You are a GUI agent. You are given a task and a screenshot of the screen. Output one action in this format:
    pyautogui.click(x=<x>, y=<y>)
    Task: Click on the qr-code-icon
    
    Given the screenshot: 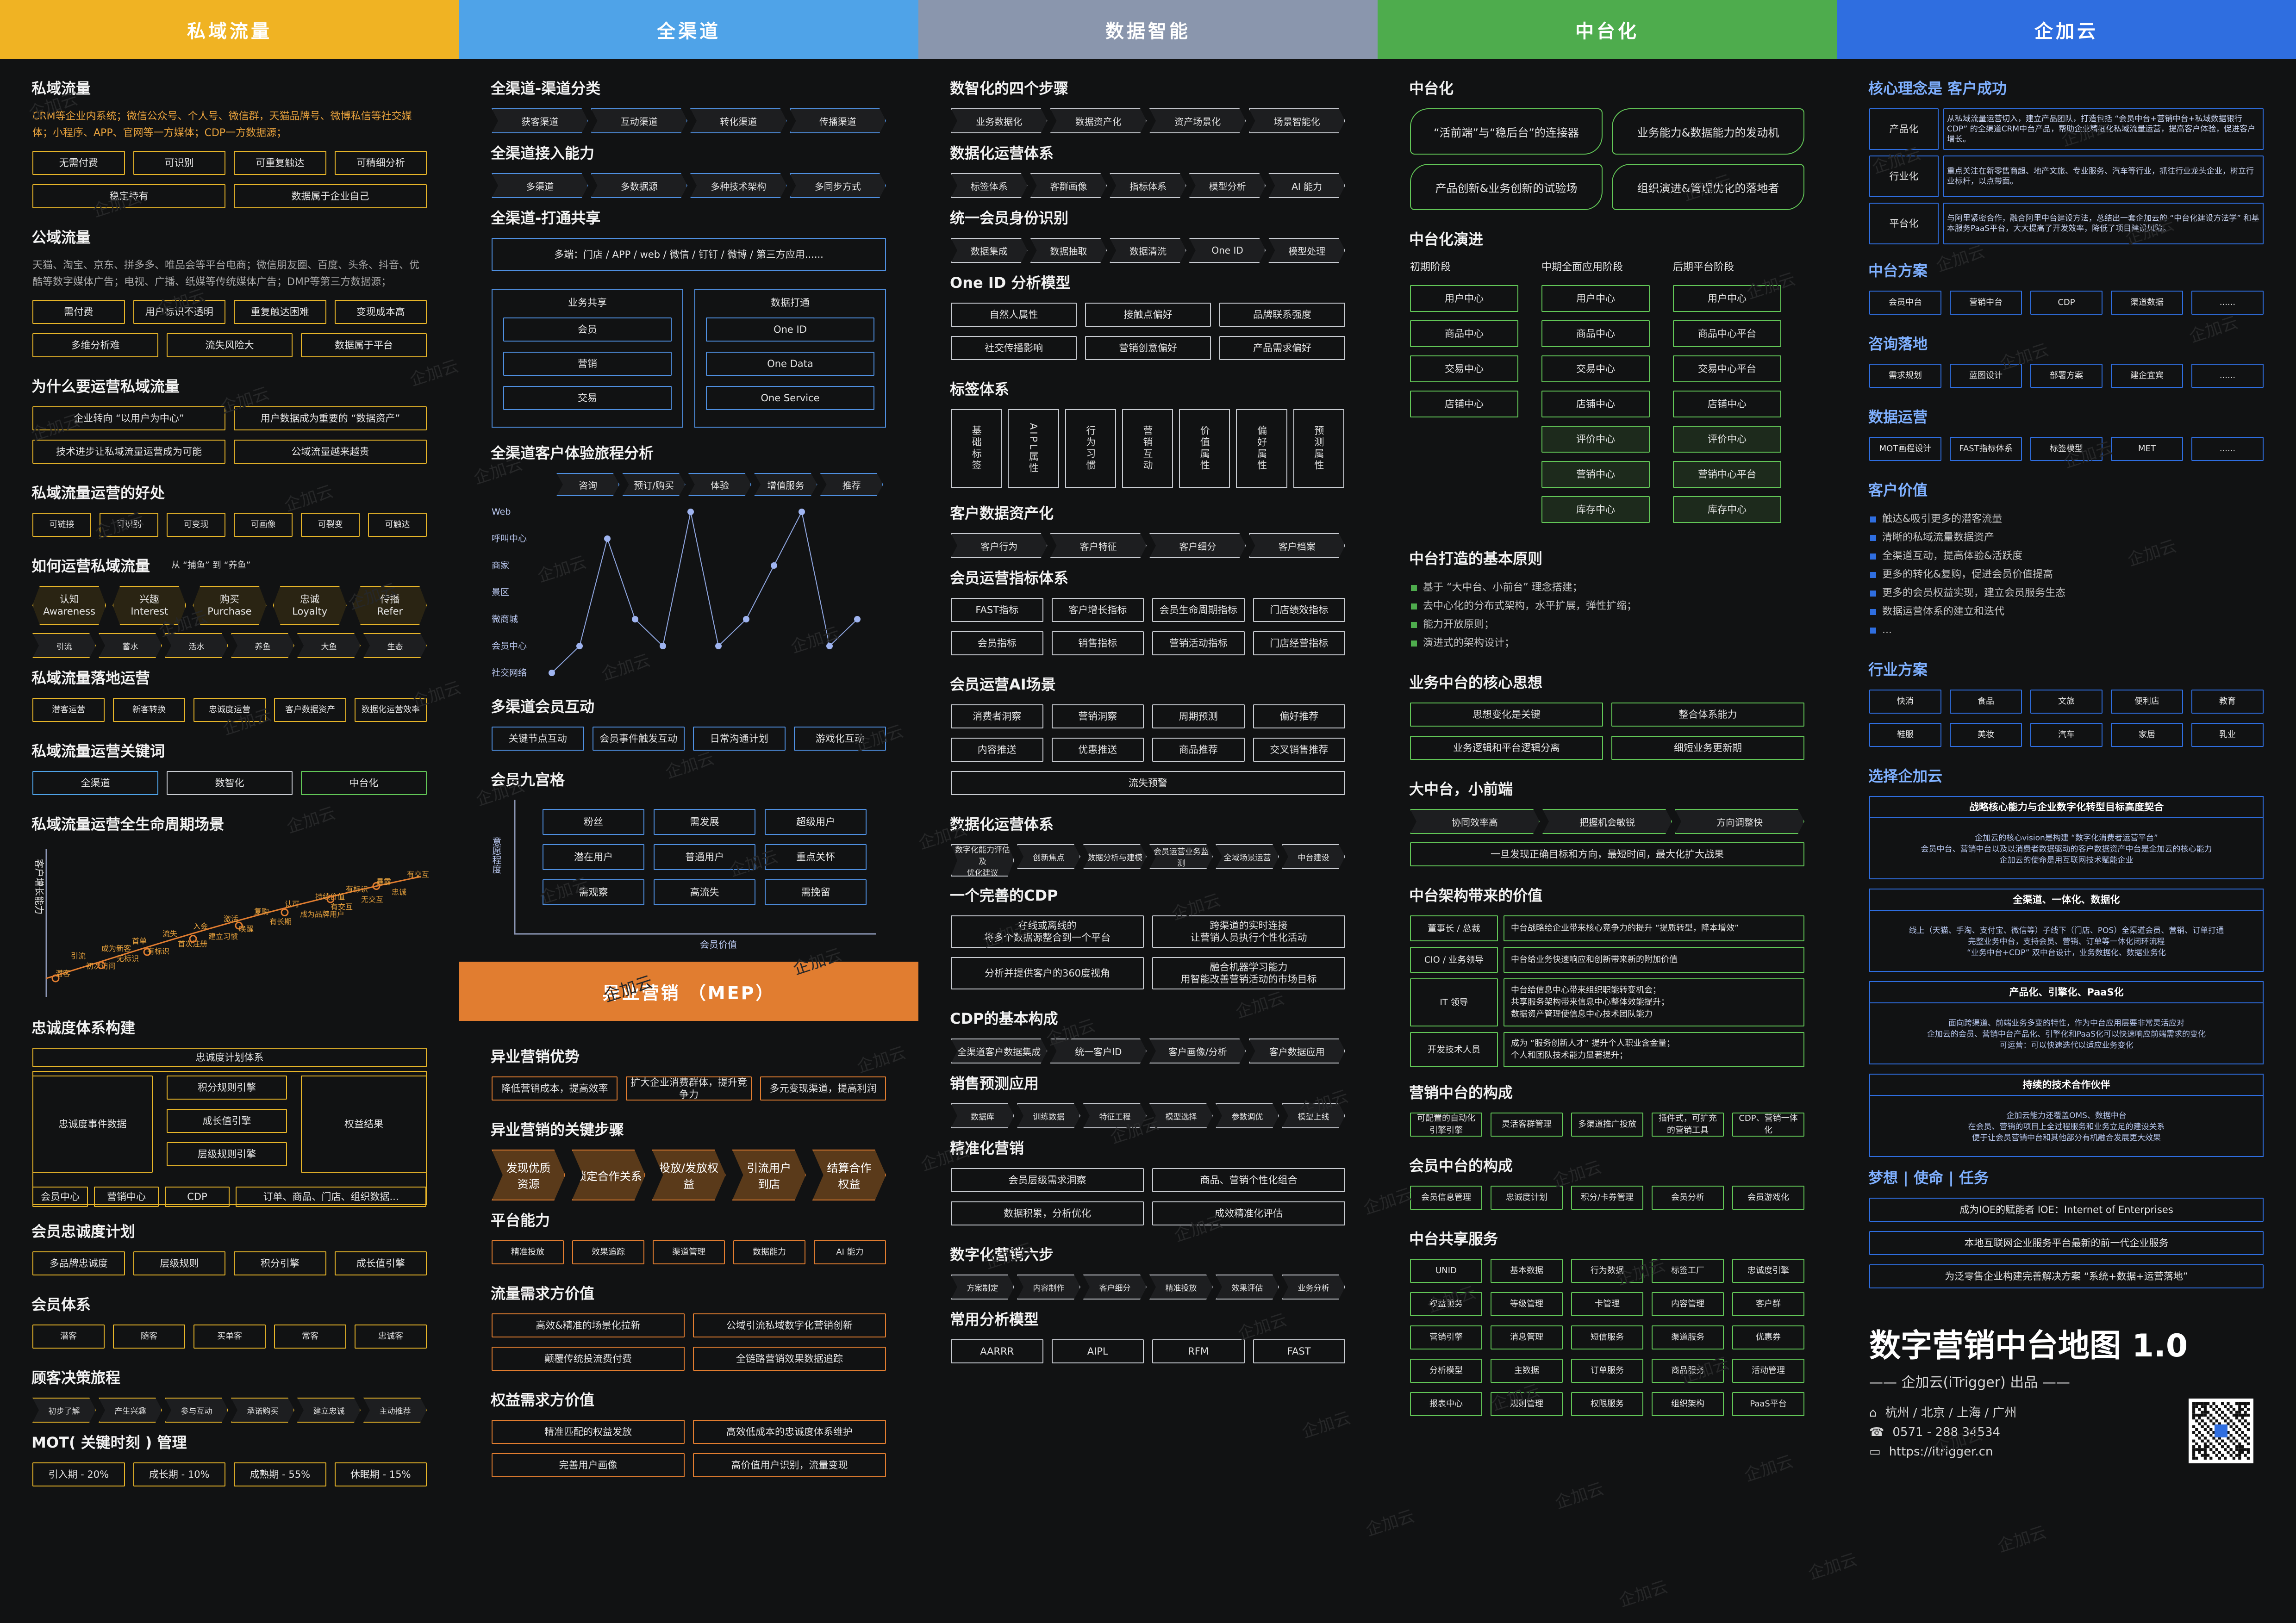 What is the action you would take?
    pyautogui.click(x=2221, y=1431)
    